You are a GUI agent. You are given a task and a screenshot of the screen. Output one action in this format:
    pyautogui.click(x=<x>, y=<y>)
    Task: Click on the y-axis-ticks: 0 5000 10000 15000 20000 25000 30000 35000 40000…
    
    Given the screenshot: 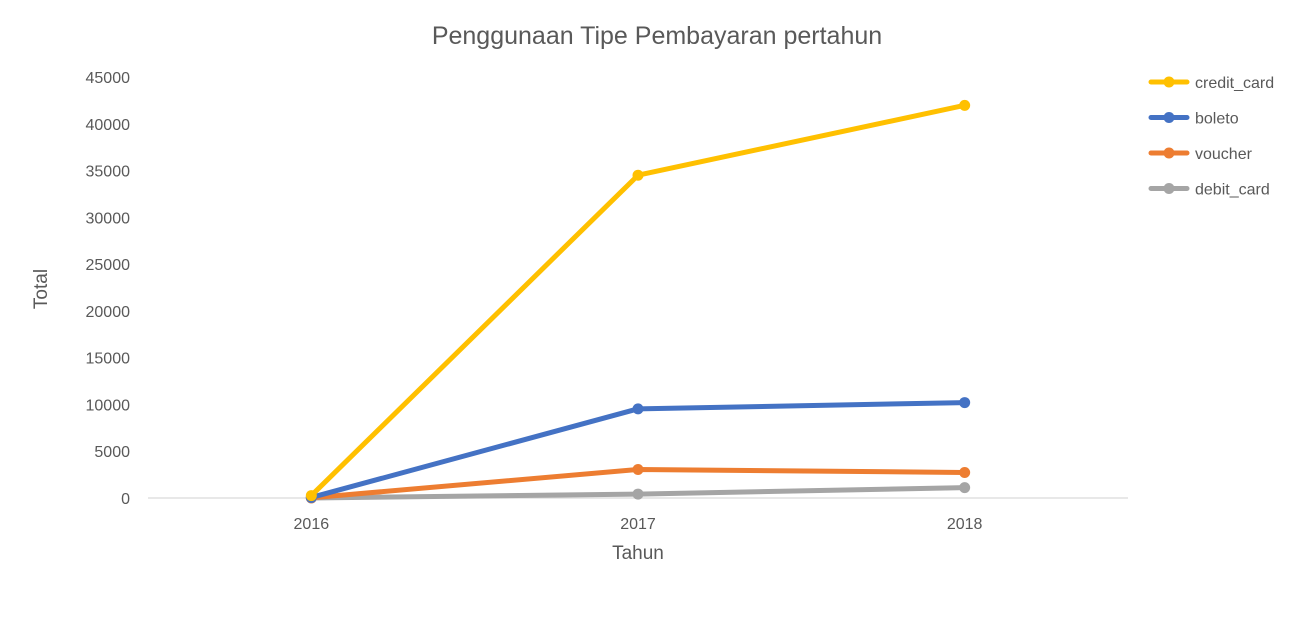 What is the action you would take?
    pyautogui.click(x=108, y=289)
    